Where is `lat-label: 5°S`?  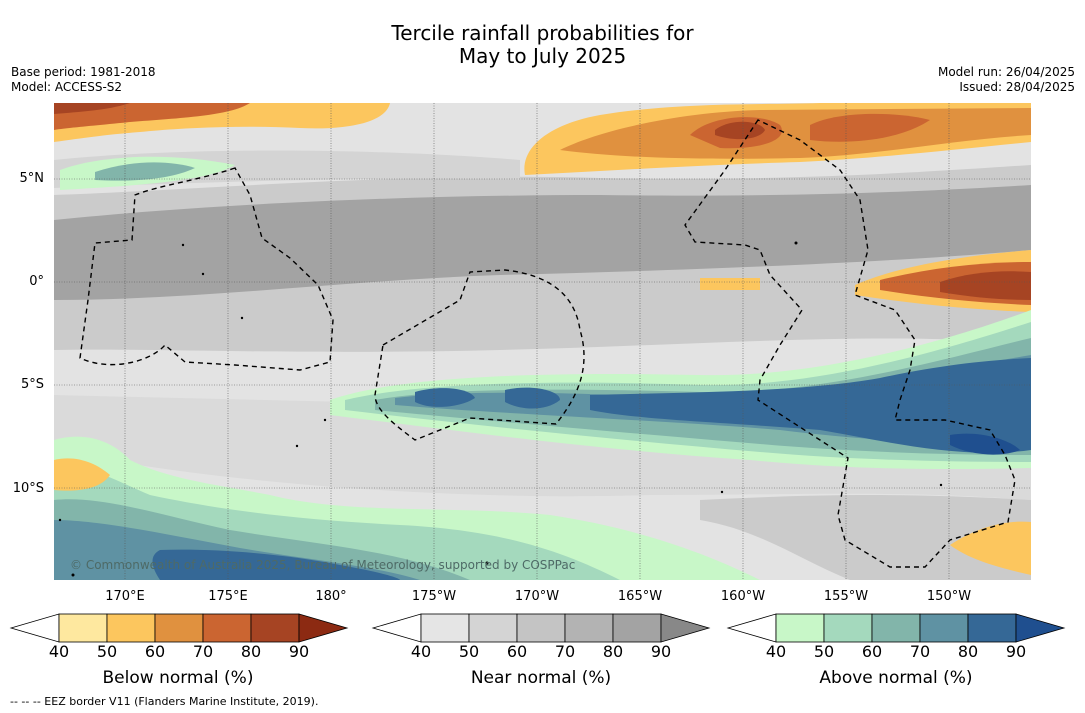 lat-label: 5°S is located at coordinates (32, 384).